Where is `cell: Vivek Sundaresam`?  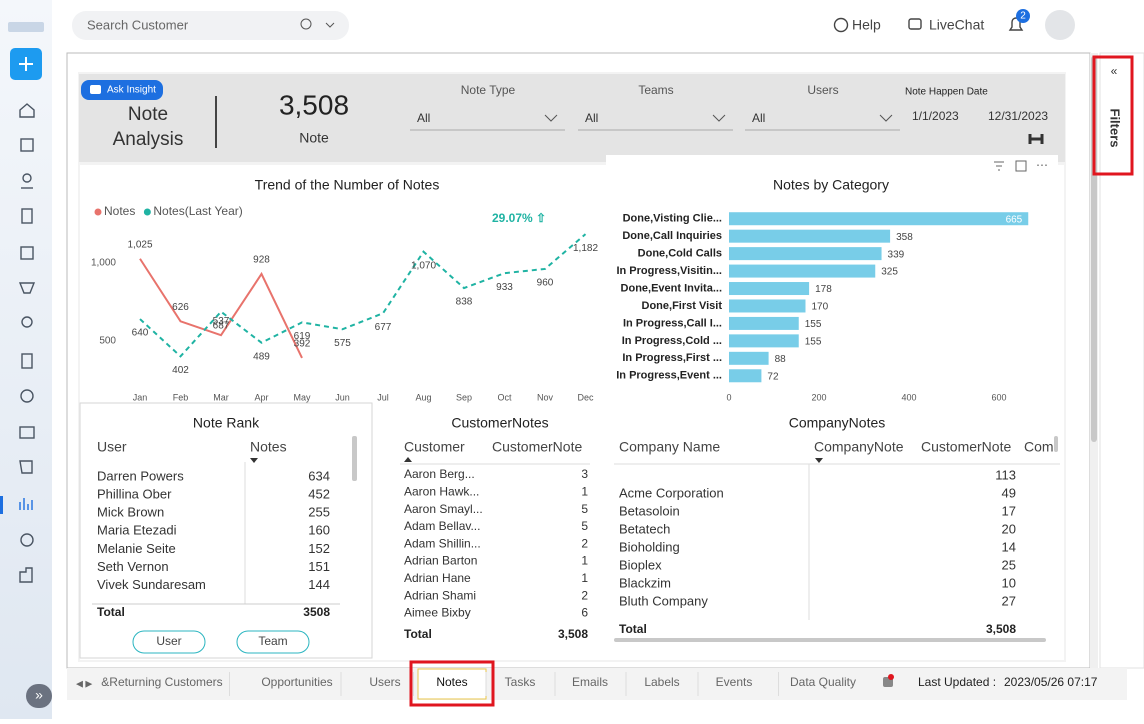
cell: Vivek Sundaresam is located at coordinates (151, 584).